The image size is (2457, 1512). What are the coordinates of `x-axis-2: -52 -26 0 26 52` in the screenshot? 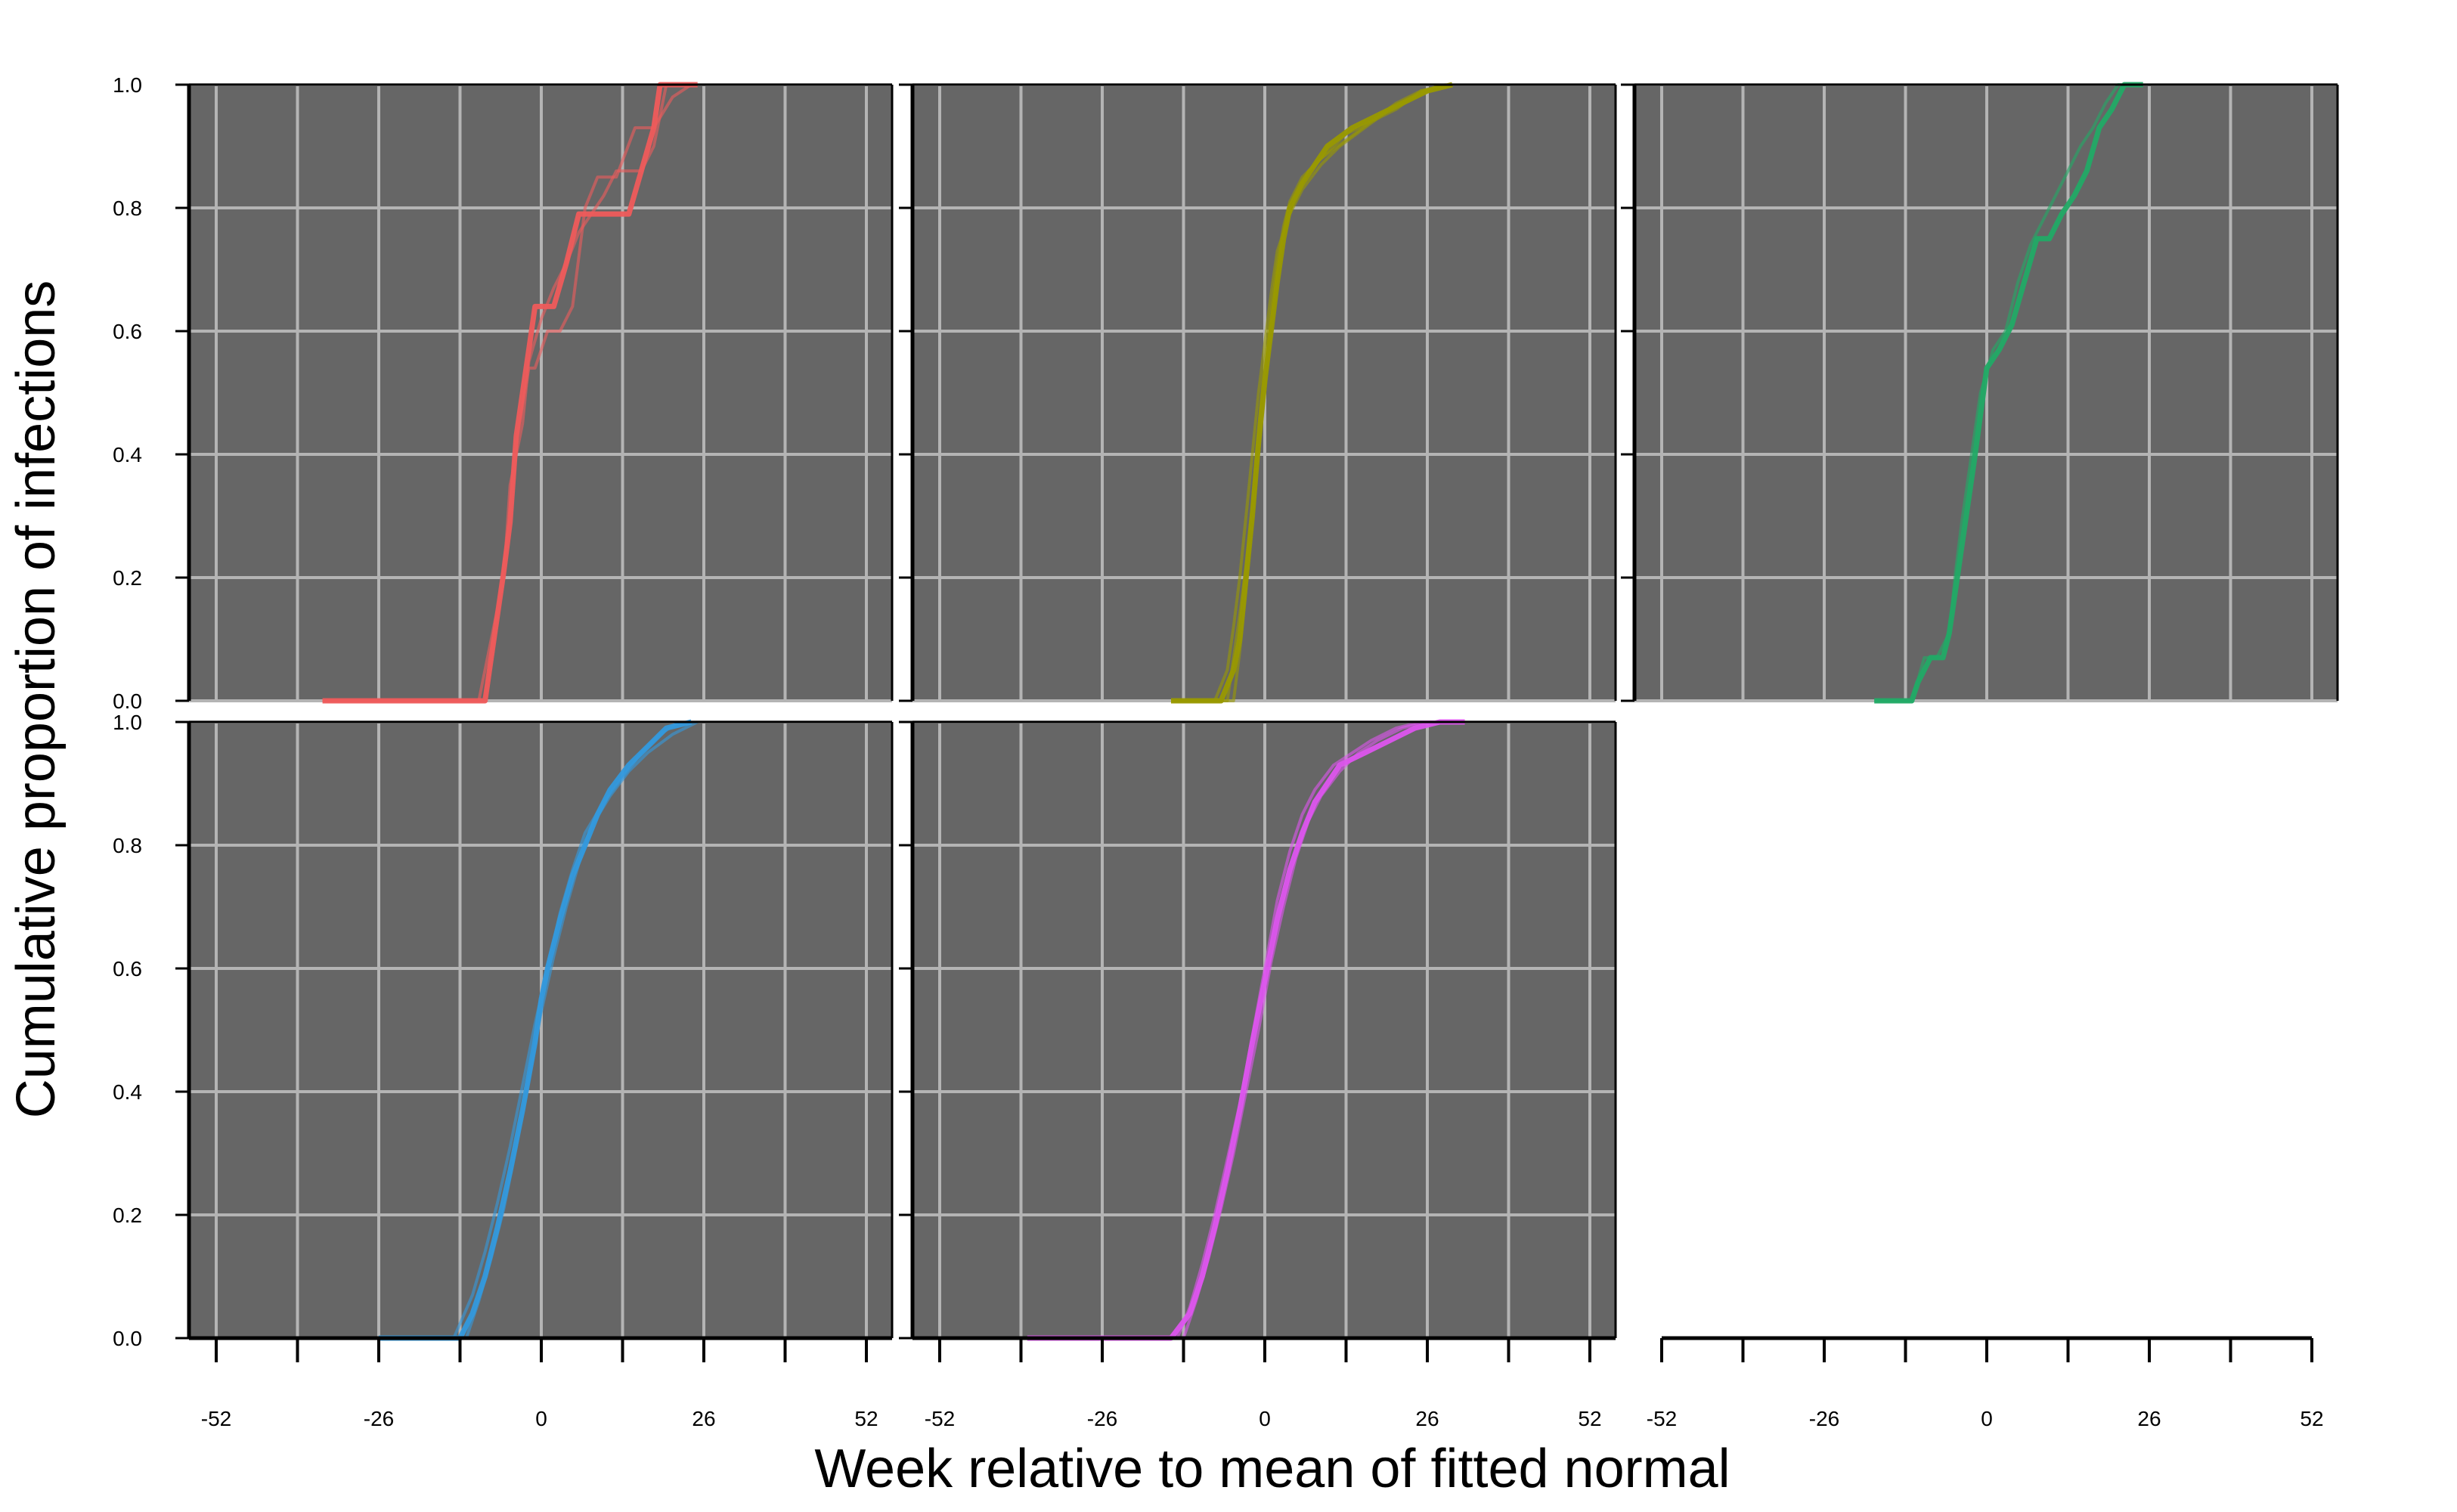 It's located at (1264, 1383).